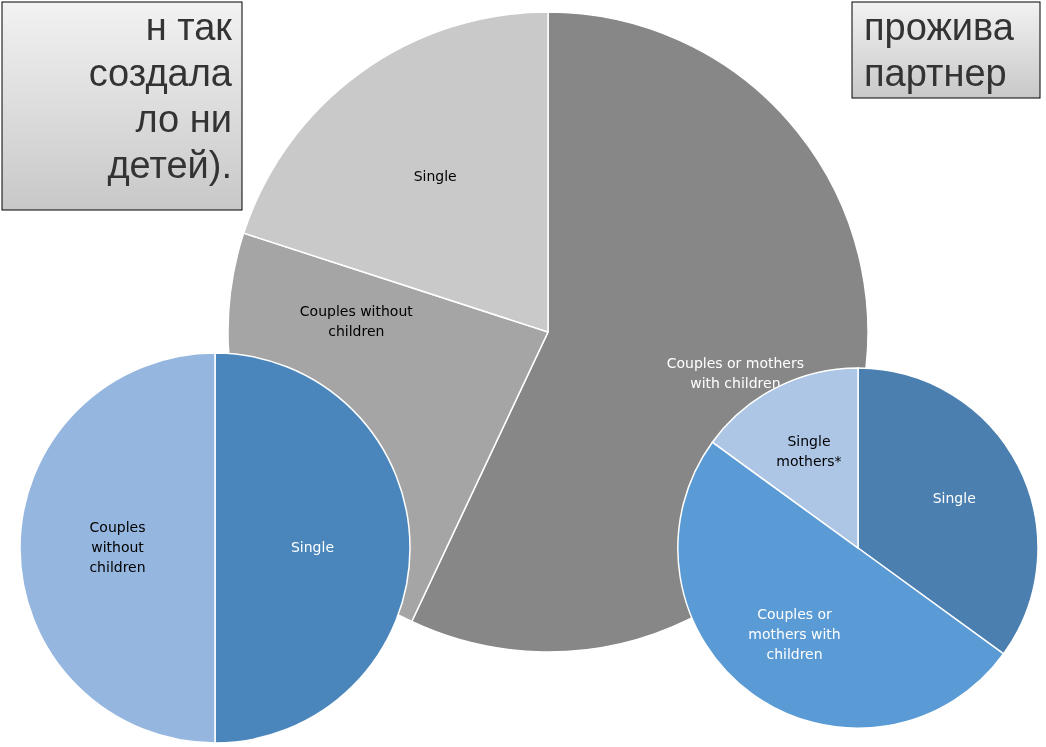 This screenshot has width=1046, height=747. Describe the element at coordinates (160, 96) in the screenshot. I see `text: н так создала ло ни детей).` at that location.